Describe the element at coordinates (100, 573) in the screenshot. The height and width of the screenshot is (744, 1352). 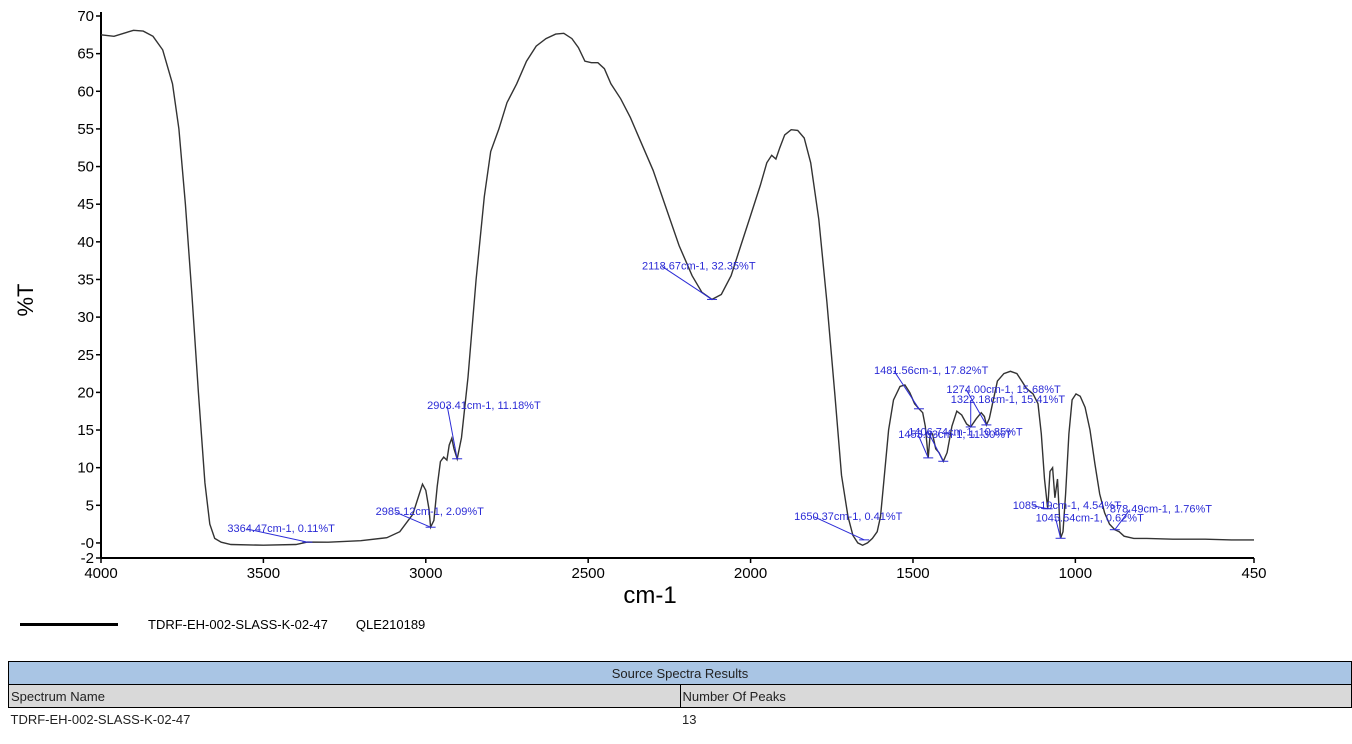
I see `x-tick-label: 4000` at that location.